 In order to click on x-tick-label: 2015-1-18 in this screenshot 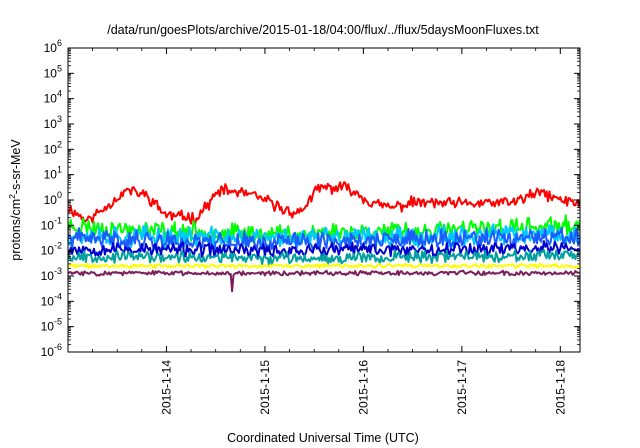, I will do `click(560, 387)`.